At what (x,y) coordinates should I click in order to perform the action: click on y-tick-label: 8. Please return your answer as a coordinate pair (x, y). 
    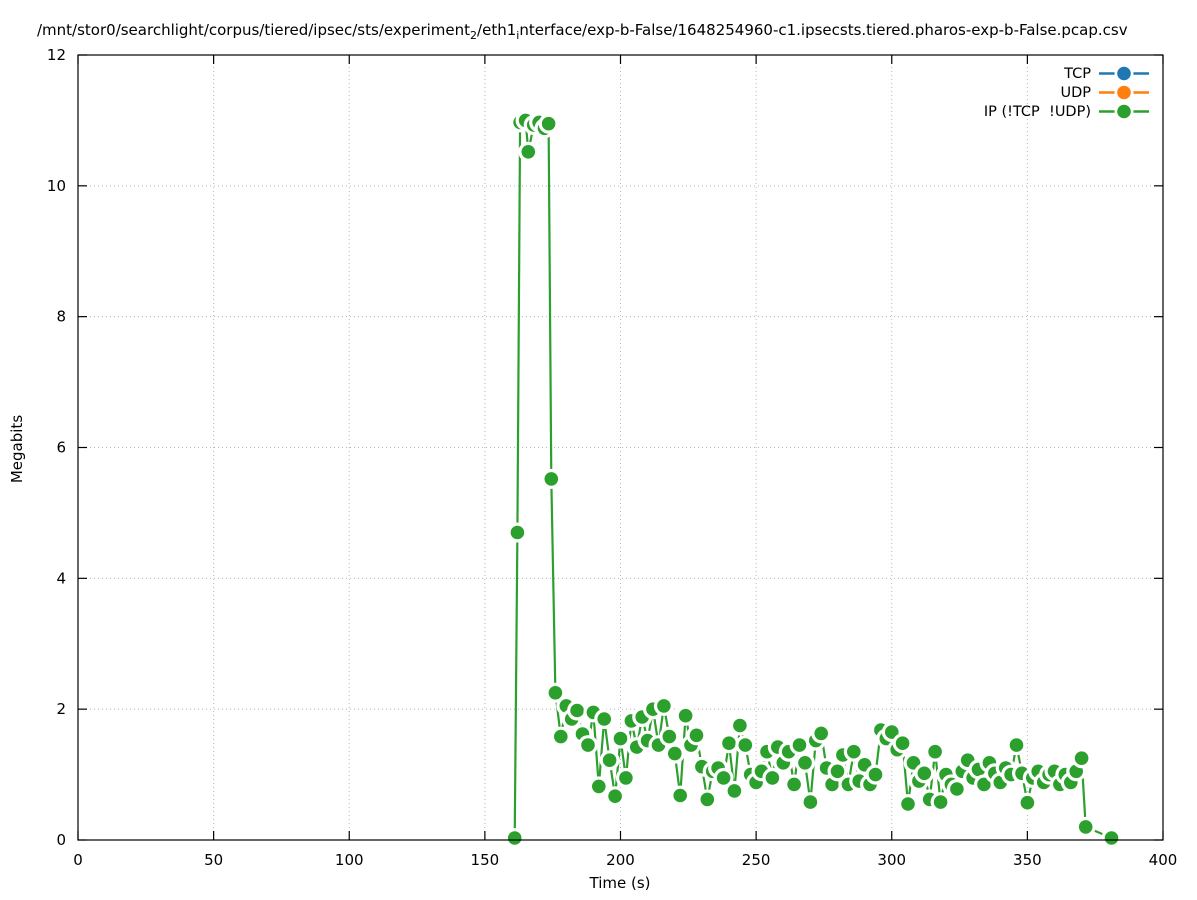
    Looking at the image, I should click on (61, 317).